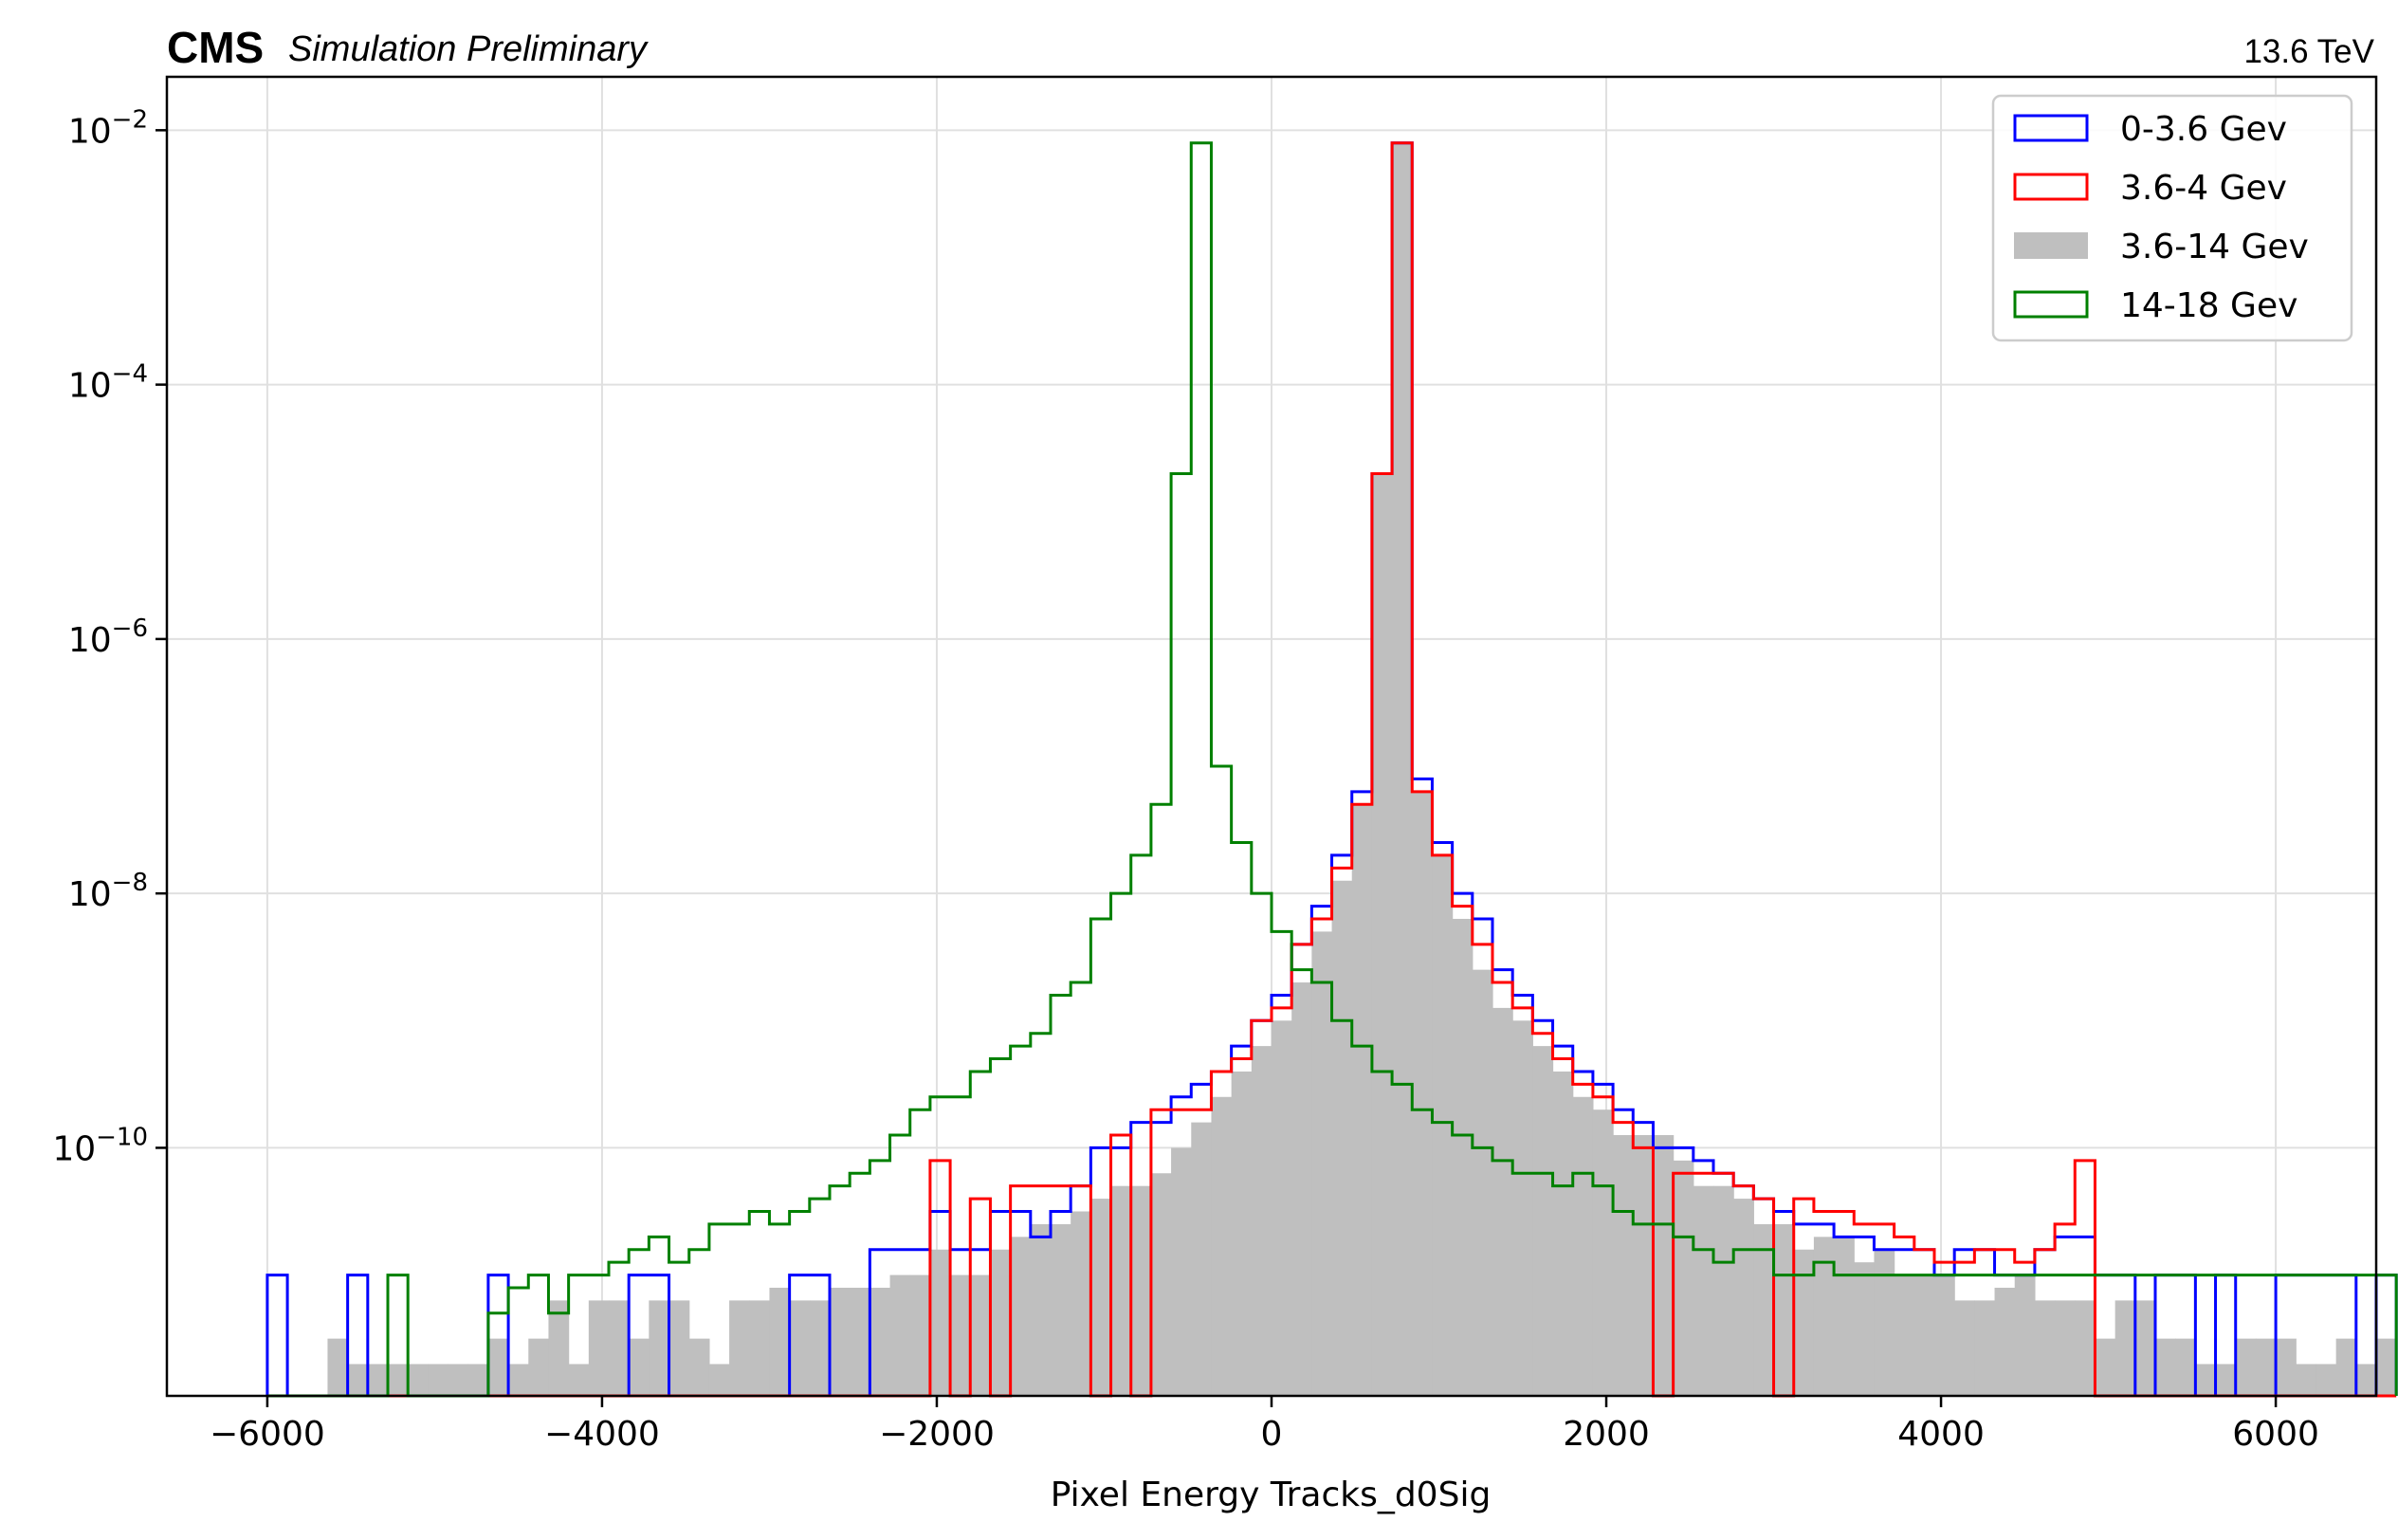 Image resolution: width=2398 pixels, height=1540 pixels. What do you see at coordinates (2203, 129) in the screenshot?
I see `legend-label: 0-3.6 Gev` at bounding box center [2203, 129].